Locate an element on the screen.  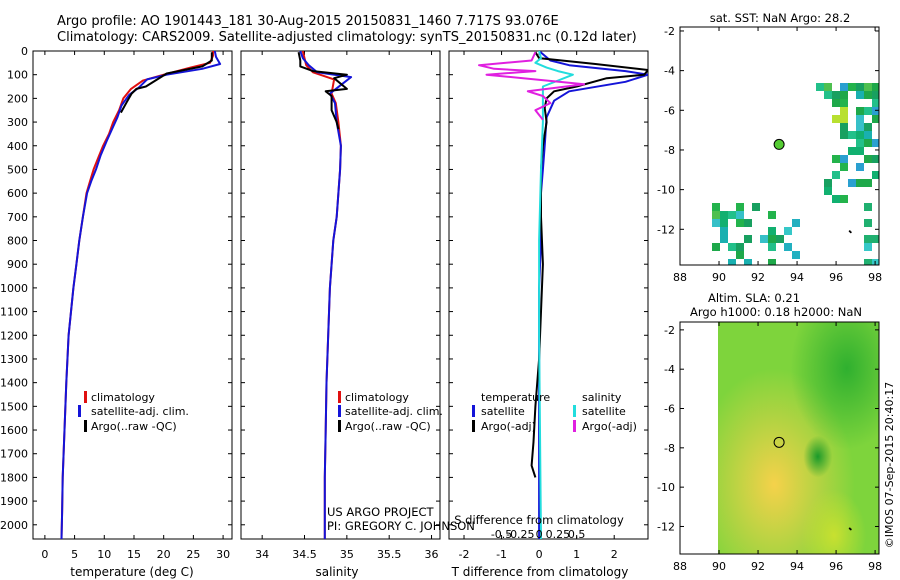
legend-swatch-argo is located at coordinates (339, 426).